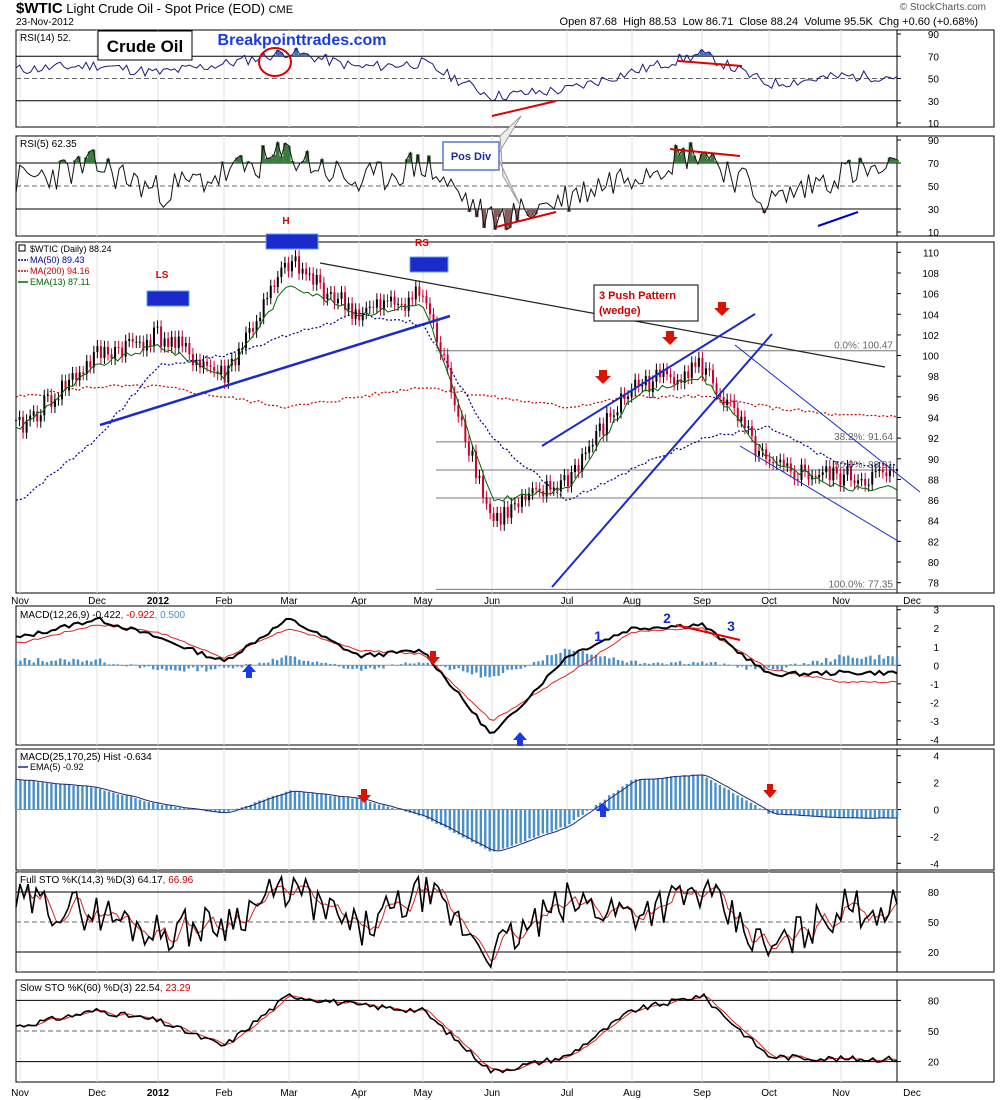 This screenshot has height=1100, width=1000. I want to click on slow-sto-label: Slow STO %K(60) %D(3) 22.54, 23.29, so click(105, 988).